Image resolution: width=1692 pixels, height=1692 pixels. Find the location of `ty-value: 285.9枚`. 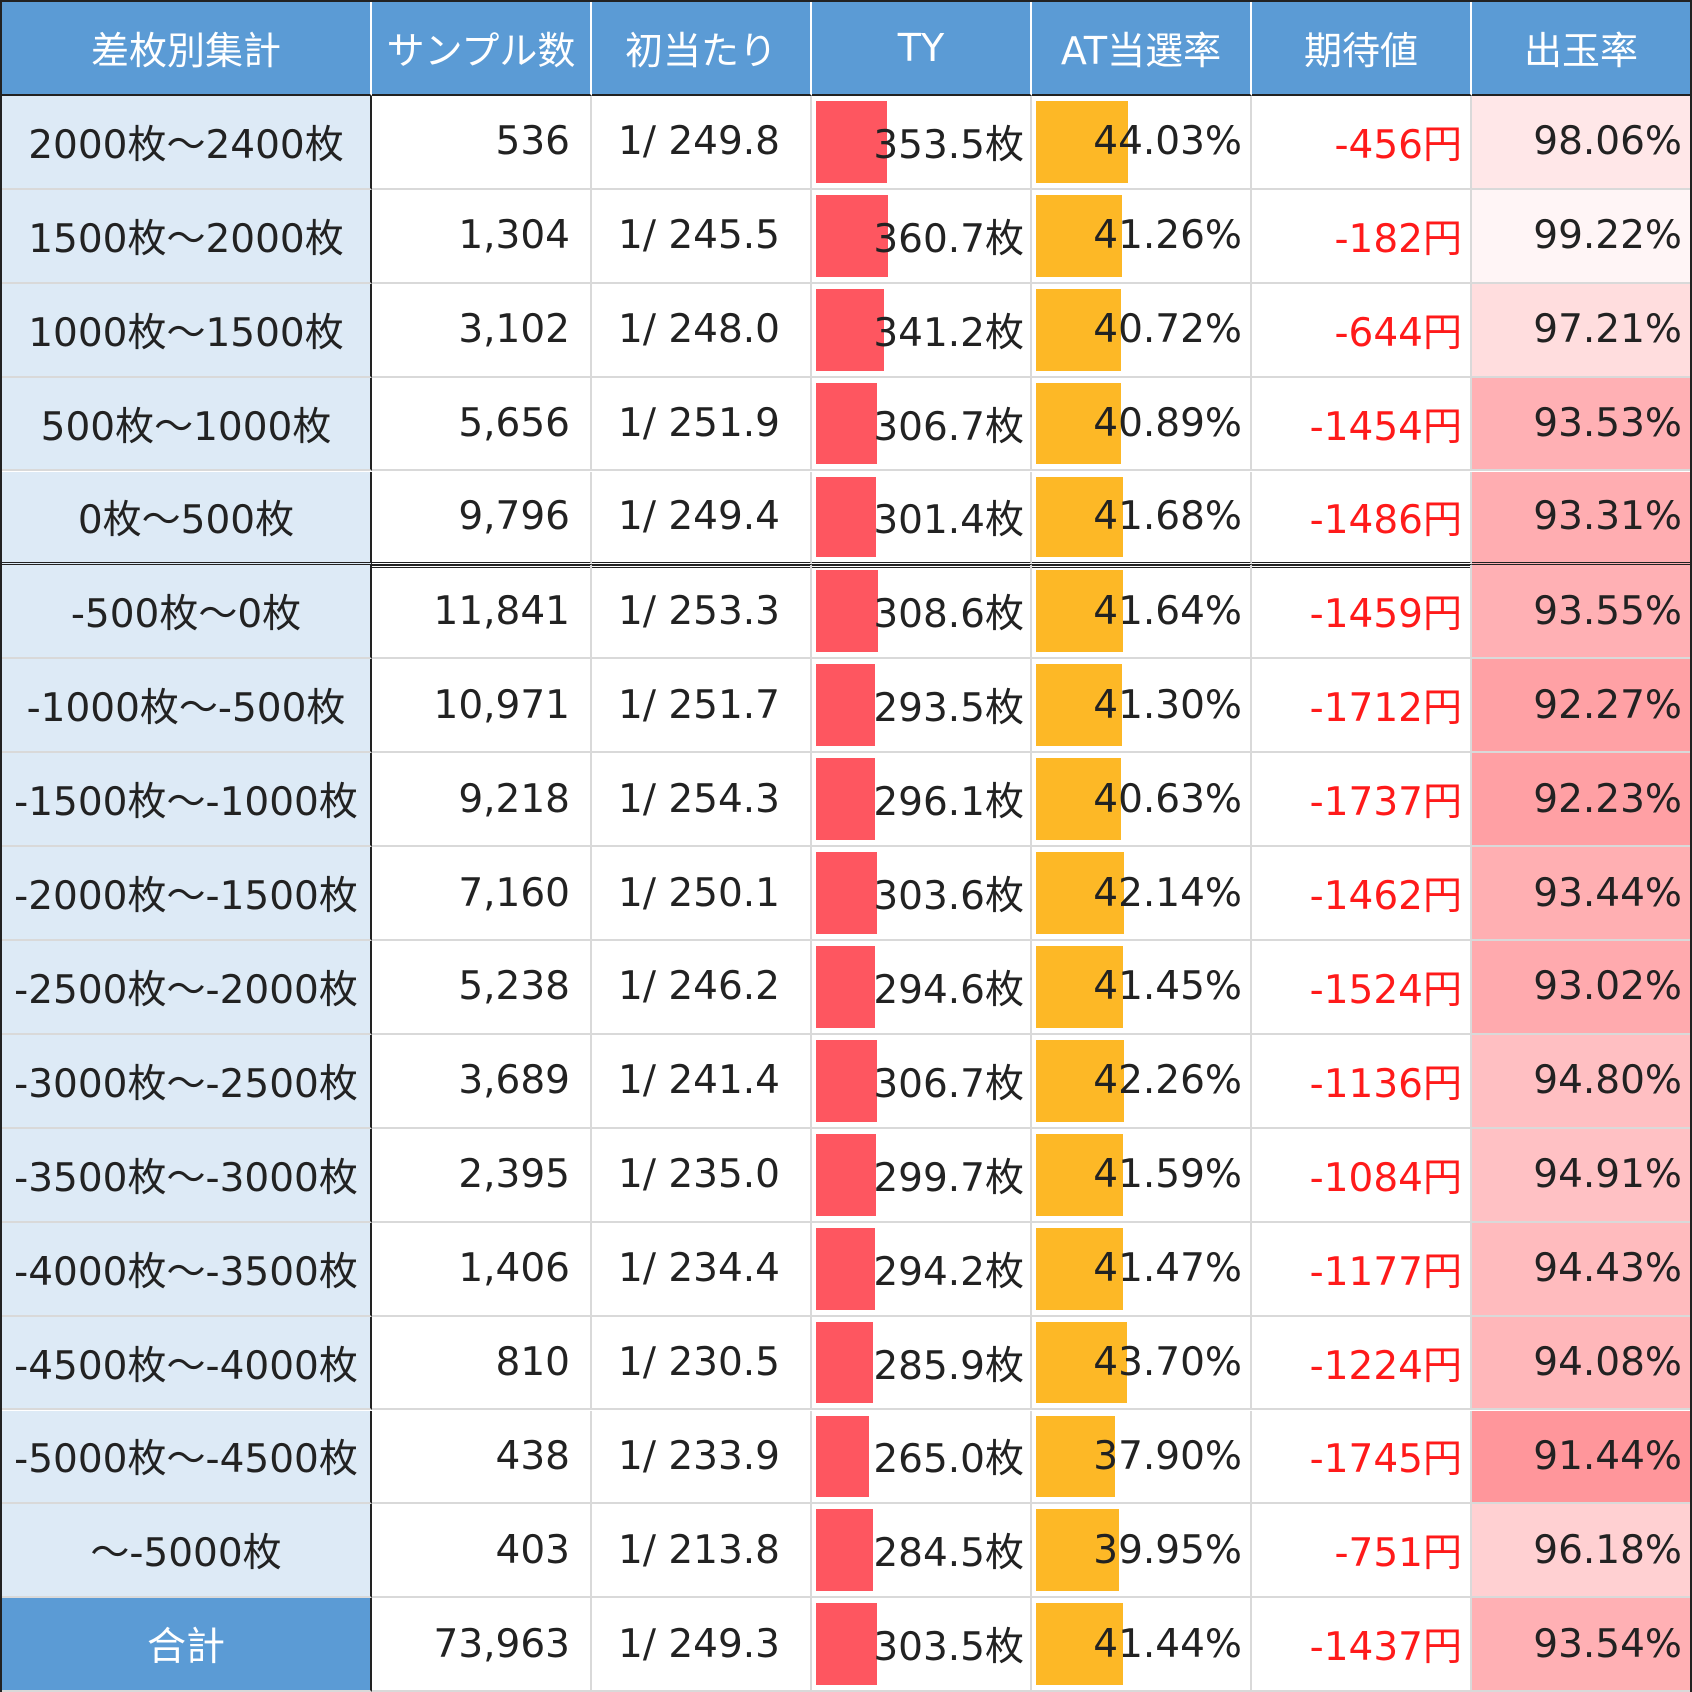

ty-value: 285.9枚 is located at coordinates (948, 1366).